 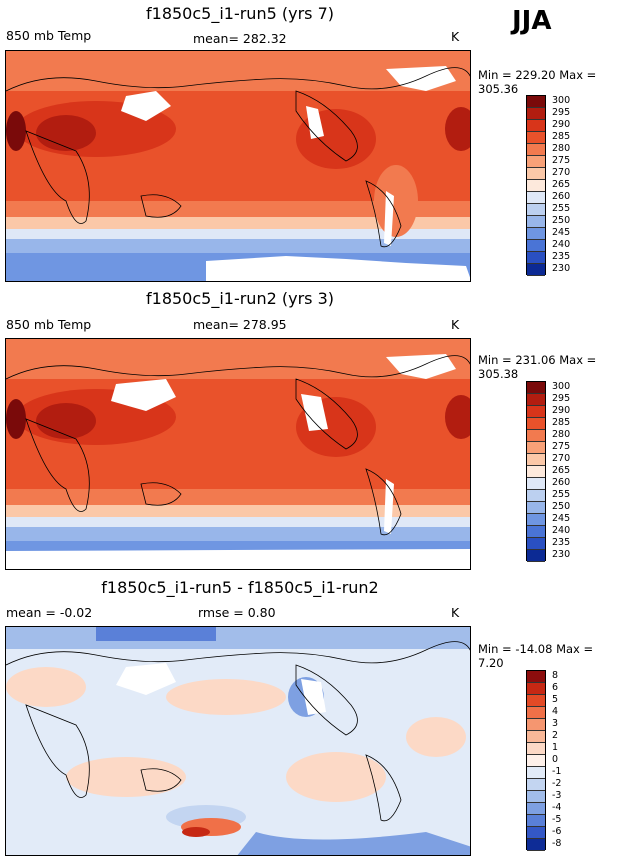 What do you see at coordinates (555, 723) in the screenshot?
I see `colorbar-tick-label: 3` at bounding box center [555, 723].